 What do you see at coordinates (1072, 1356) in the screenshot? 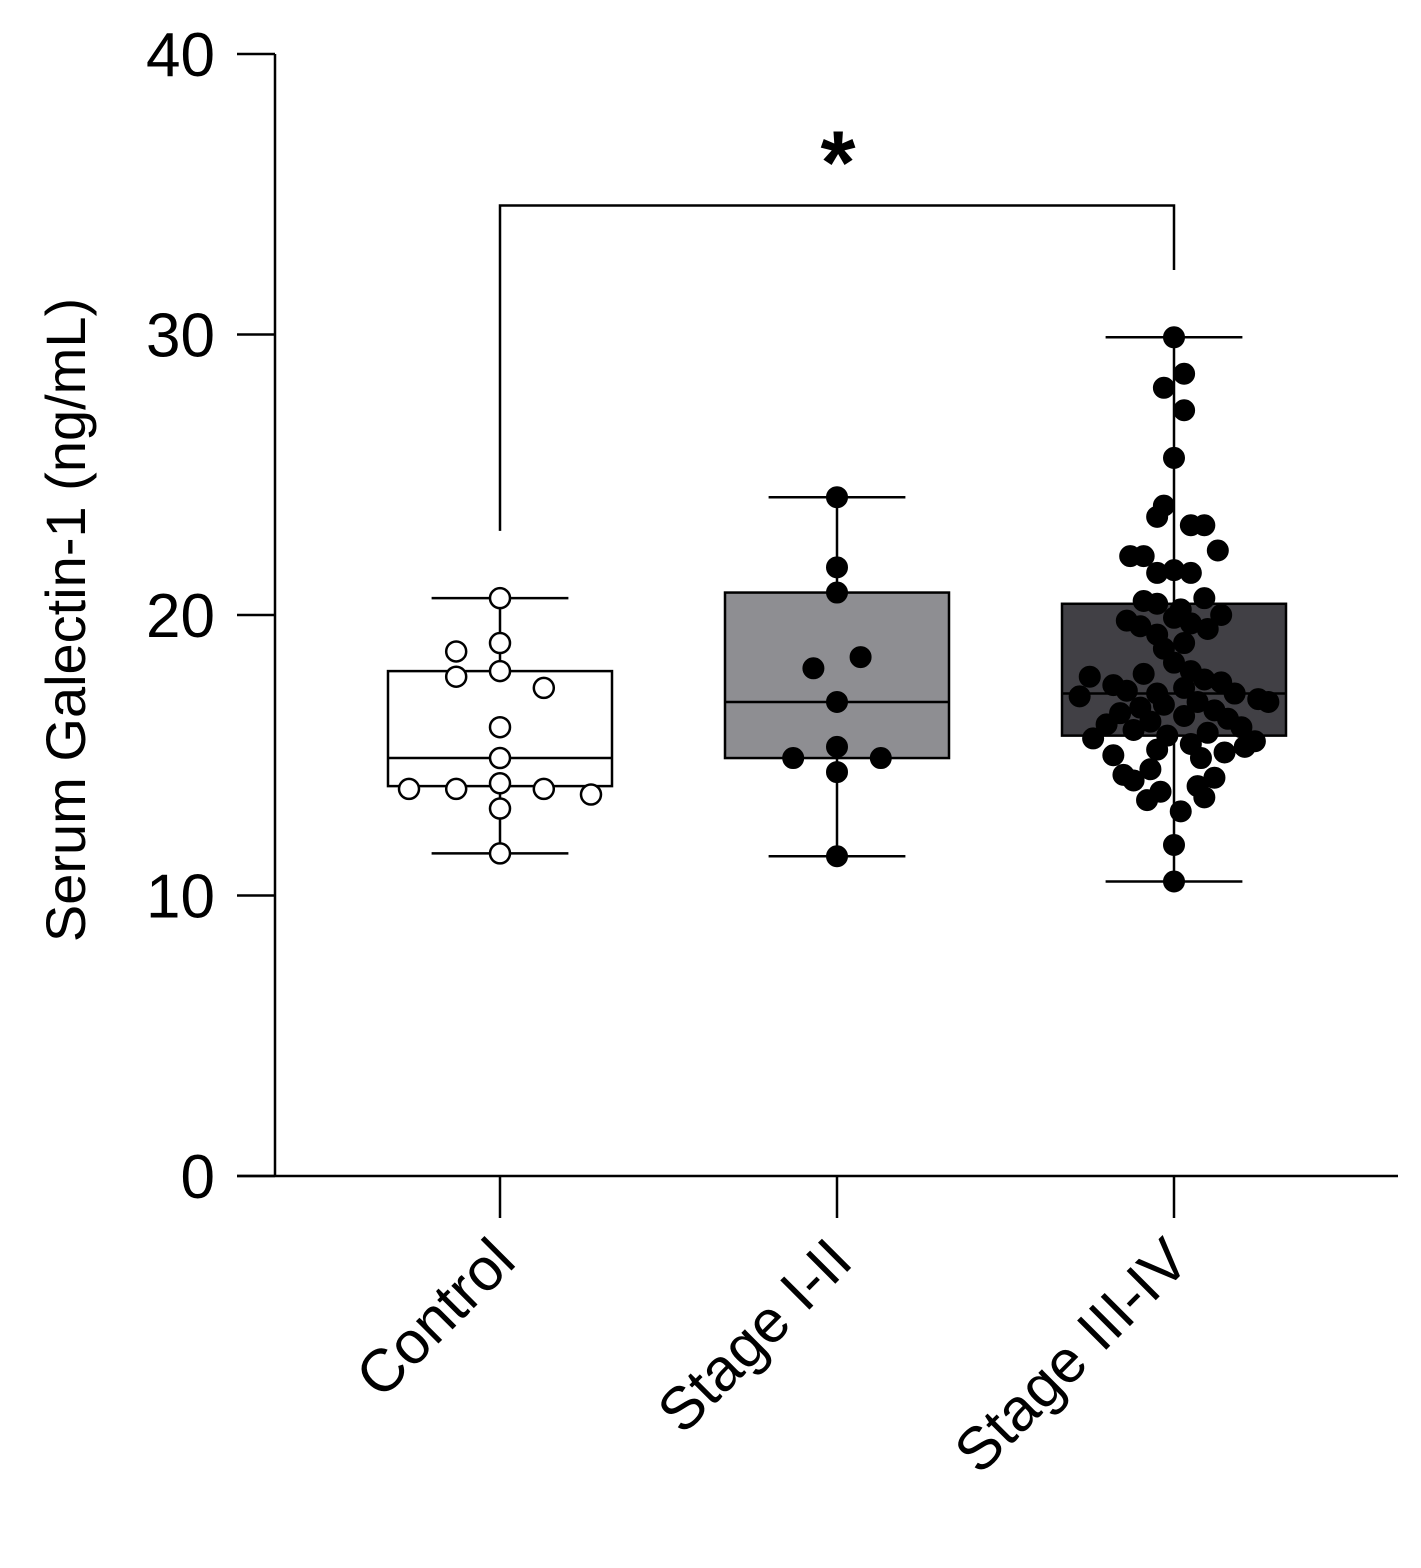
I see `x-tick-label: Stage III-IV` at bounding box center [1072, 1356].